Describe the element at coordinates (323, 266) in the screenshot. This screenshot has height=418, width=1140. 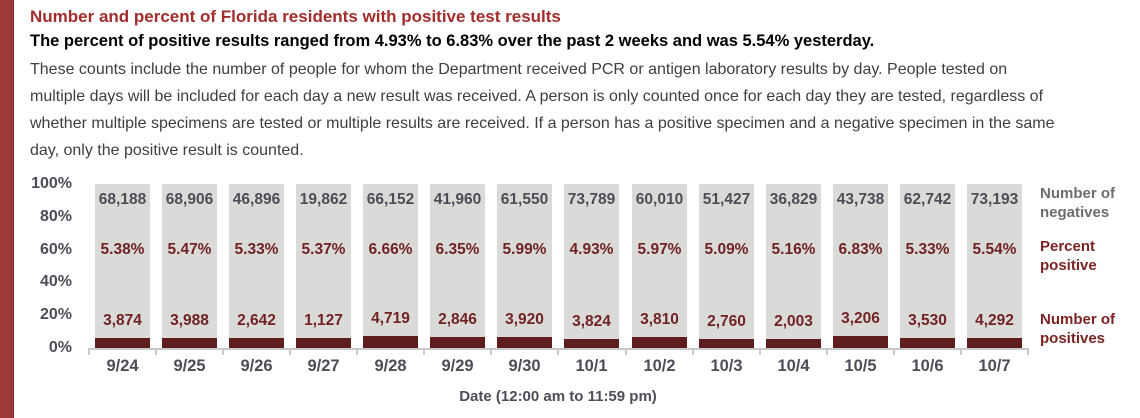
I see `bar-9-27: 19,862 5.37% 1,127` at that location.